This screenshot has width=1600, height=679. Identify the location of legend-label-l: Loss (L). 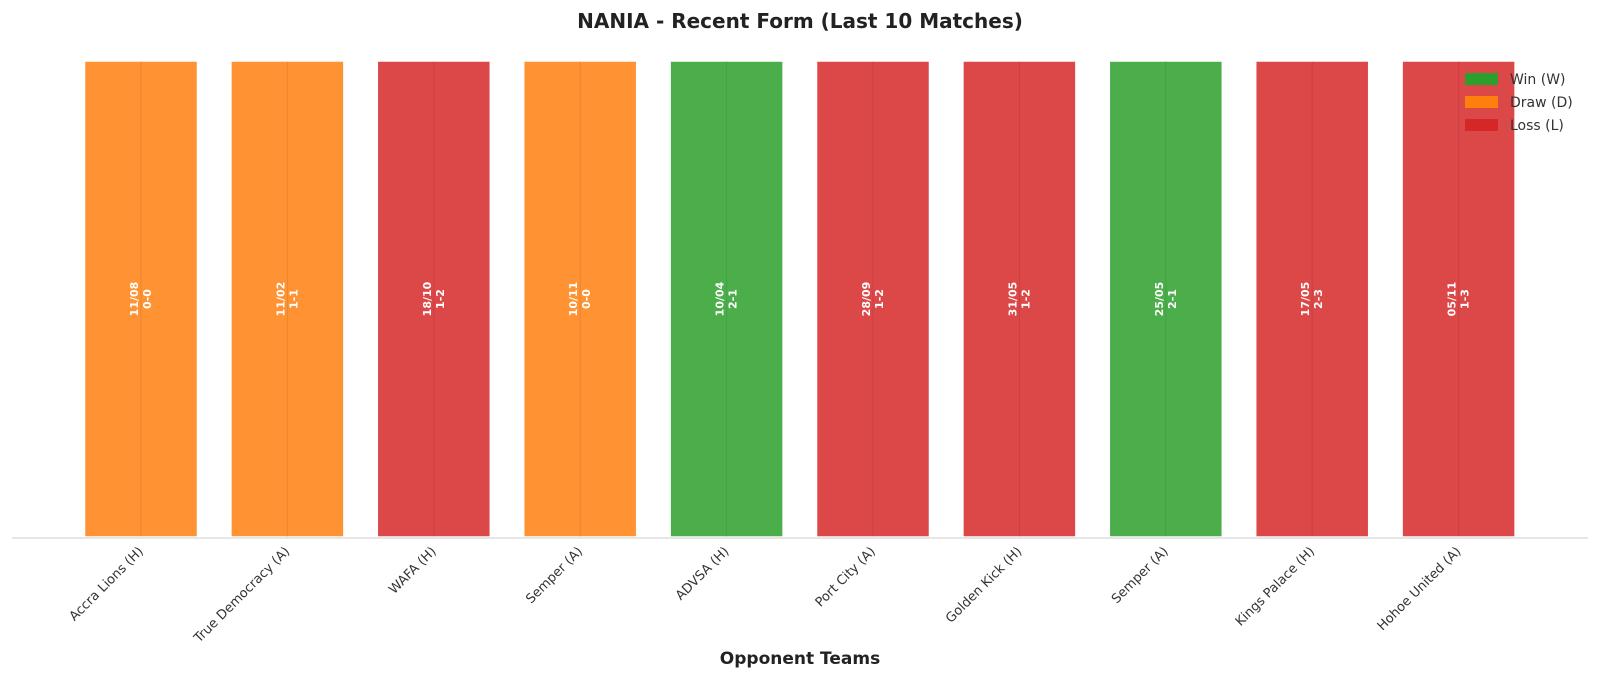
(1537, 126).